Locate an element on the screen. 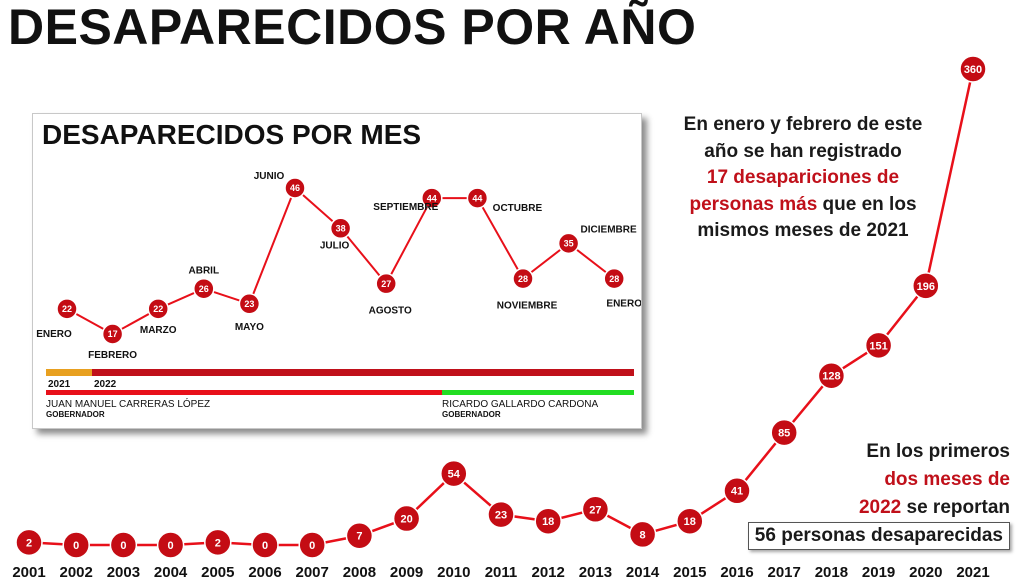  year-2021-bar is located at coordinates (69, 372).